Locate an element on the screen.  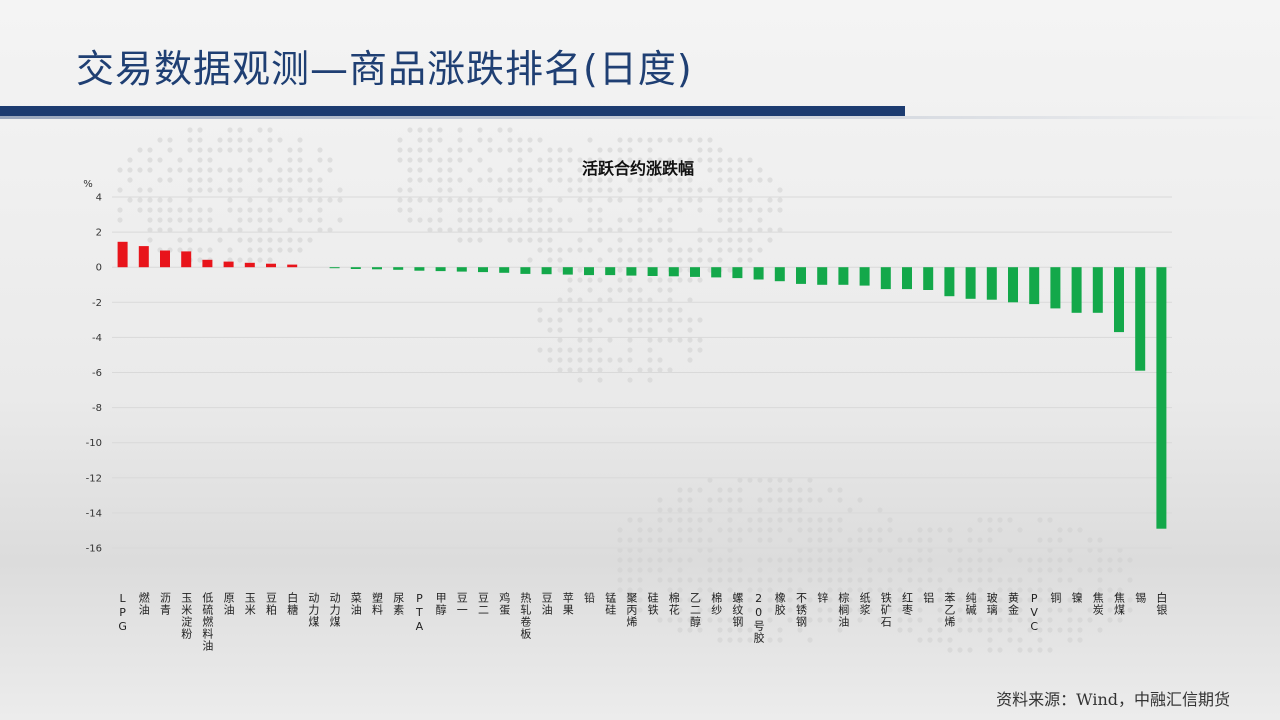
y-tick-label: 2 is located at coordinates (99, 233).